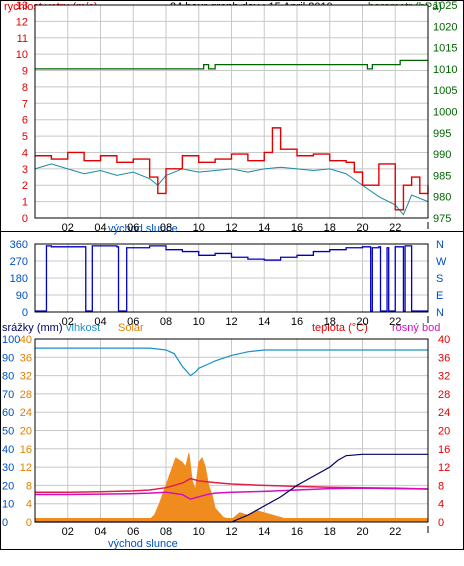  I want to click on wind-x-tick-label: 10, so click(199, 228).